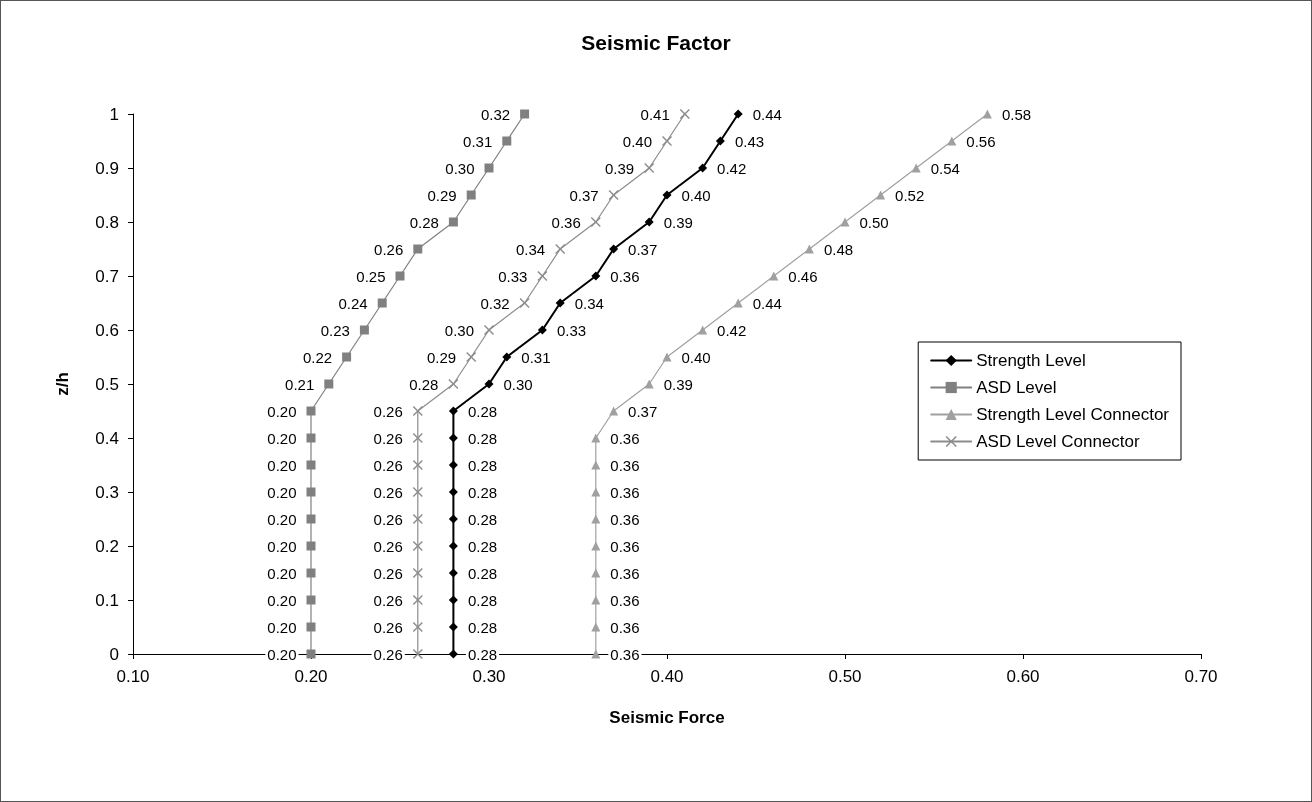  Describe the element at coordinates (874, 222) in the screenshot. I see `data-label: 0.50` at that location.